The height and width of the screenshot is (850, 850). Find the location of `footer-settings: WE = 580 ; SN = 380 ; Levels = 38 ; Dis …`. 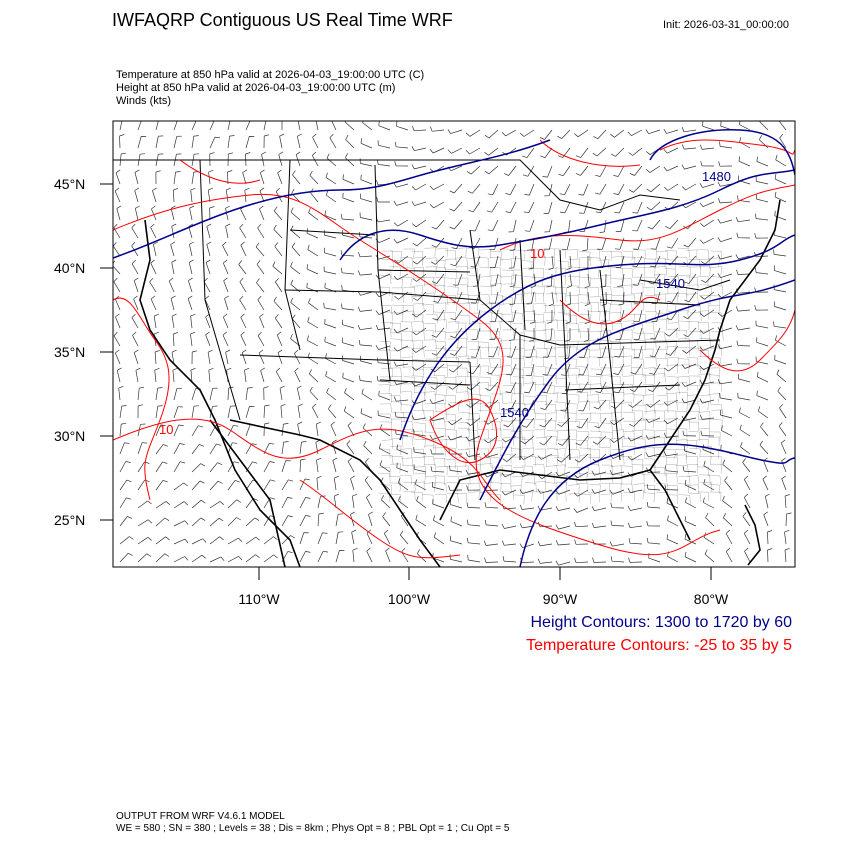

footer-settings: WE = 580 ; SN = 380 ; Levels = 38 ; Dis … is located at coordinates (313, 828).